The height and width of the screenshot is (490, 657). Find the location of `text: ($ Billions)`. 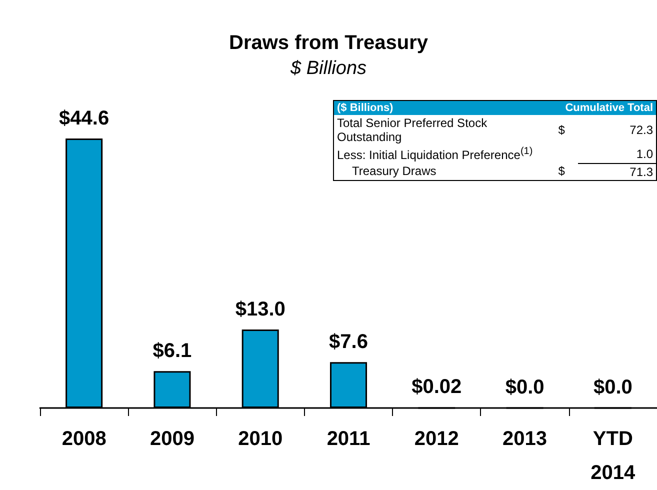

text: ($ Billions) is located at coordinates (439, 107).